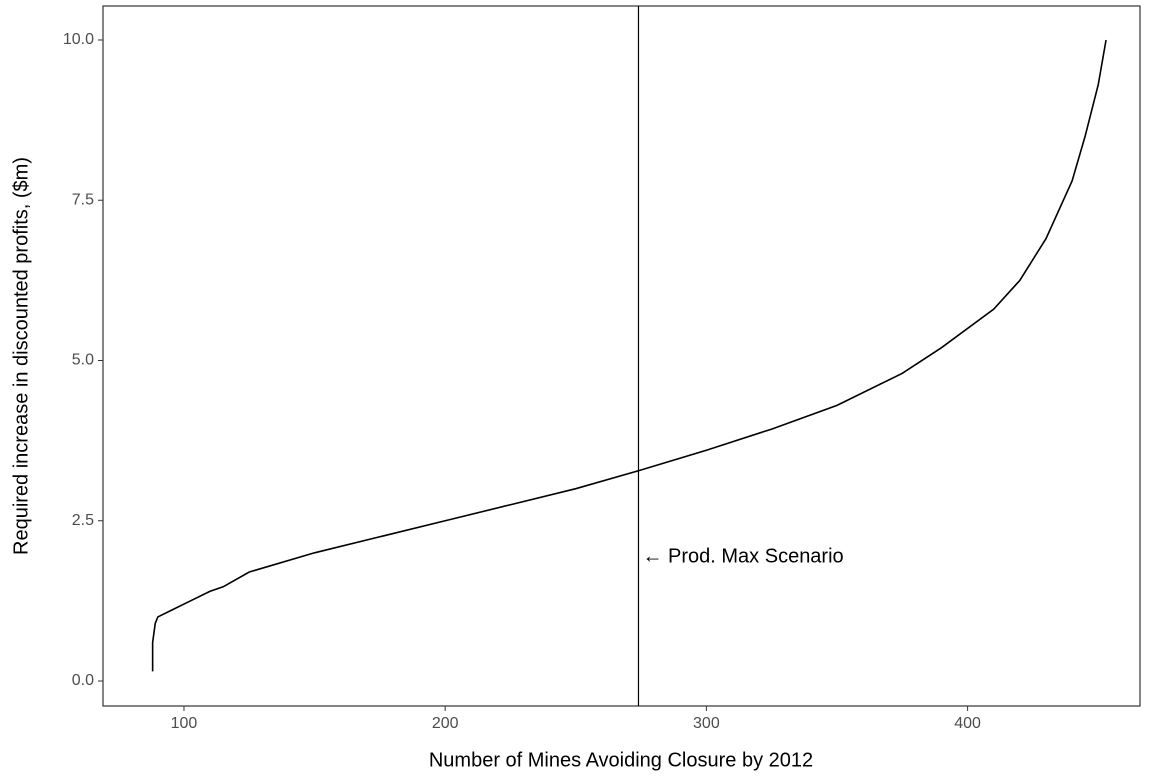 The width and height of the screenshot is (1151, 776). Describe the element at coordinates (83, 680) in the screenshot. I see `y-tick-label: 0.0` at that location.